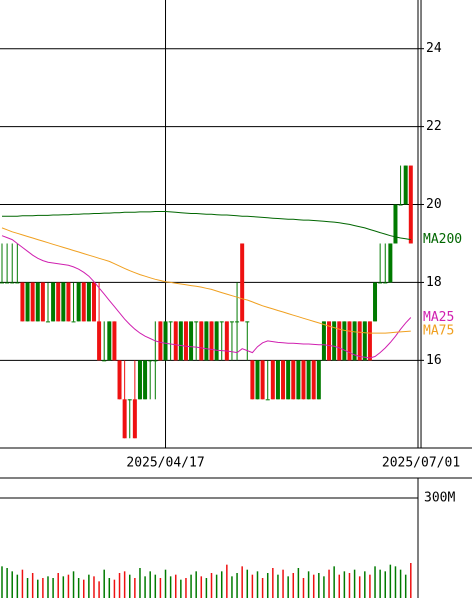 This screenshot has width=472, height=598. I want to click on y-tick-label: 18, so click(434, 282).